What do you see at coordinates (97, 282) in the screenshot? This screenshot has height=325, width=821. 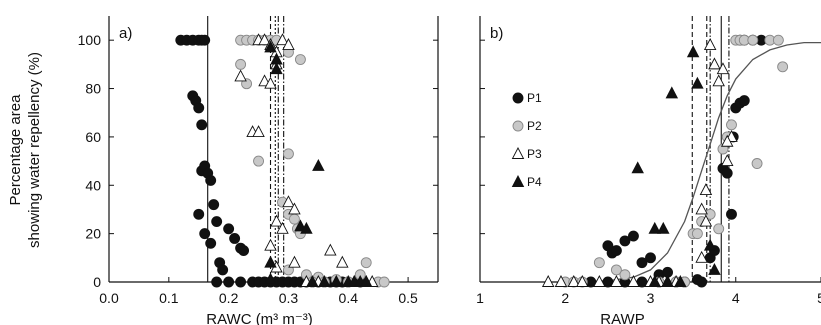 I see `y-tick-label: 0` at bounding box center [97, 282].